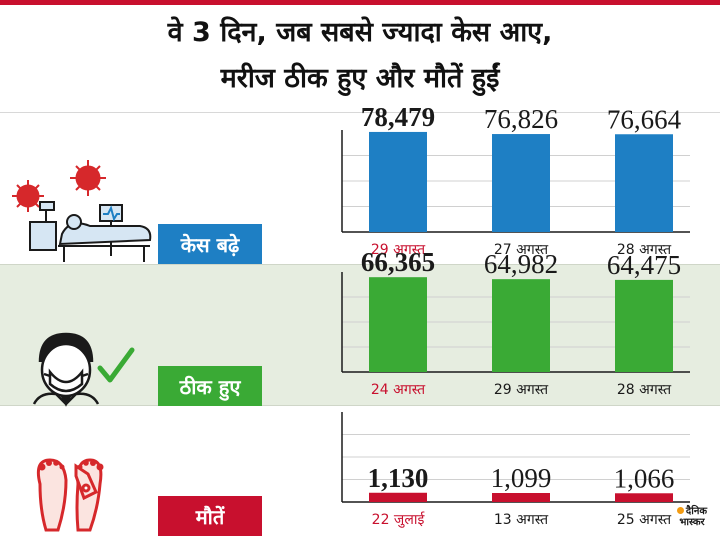 Image resolution: width=720 pixels, height=540 pixels. What do you see at coordinates (90, 231) in the screenshot?
I see `hospital-bed-icon` at bounding box center [90, 231].